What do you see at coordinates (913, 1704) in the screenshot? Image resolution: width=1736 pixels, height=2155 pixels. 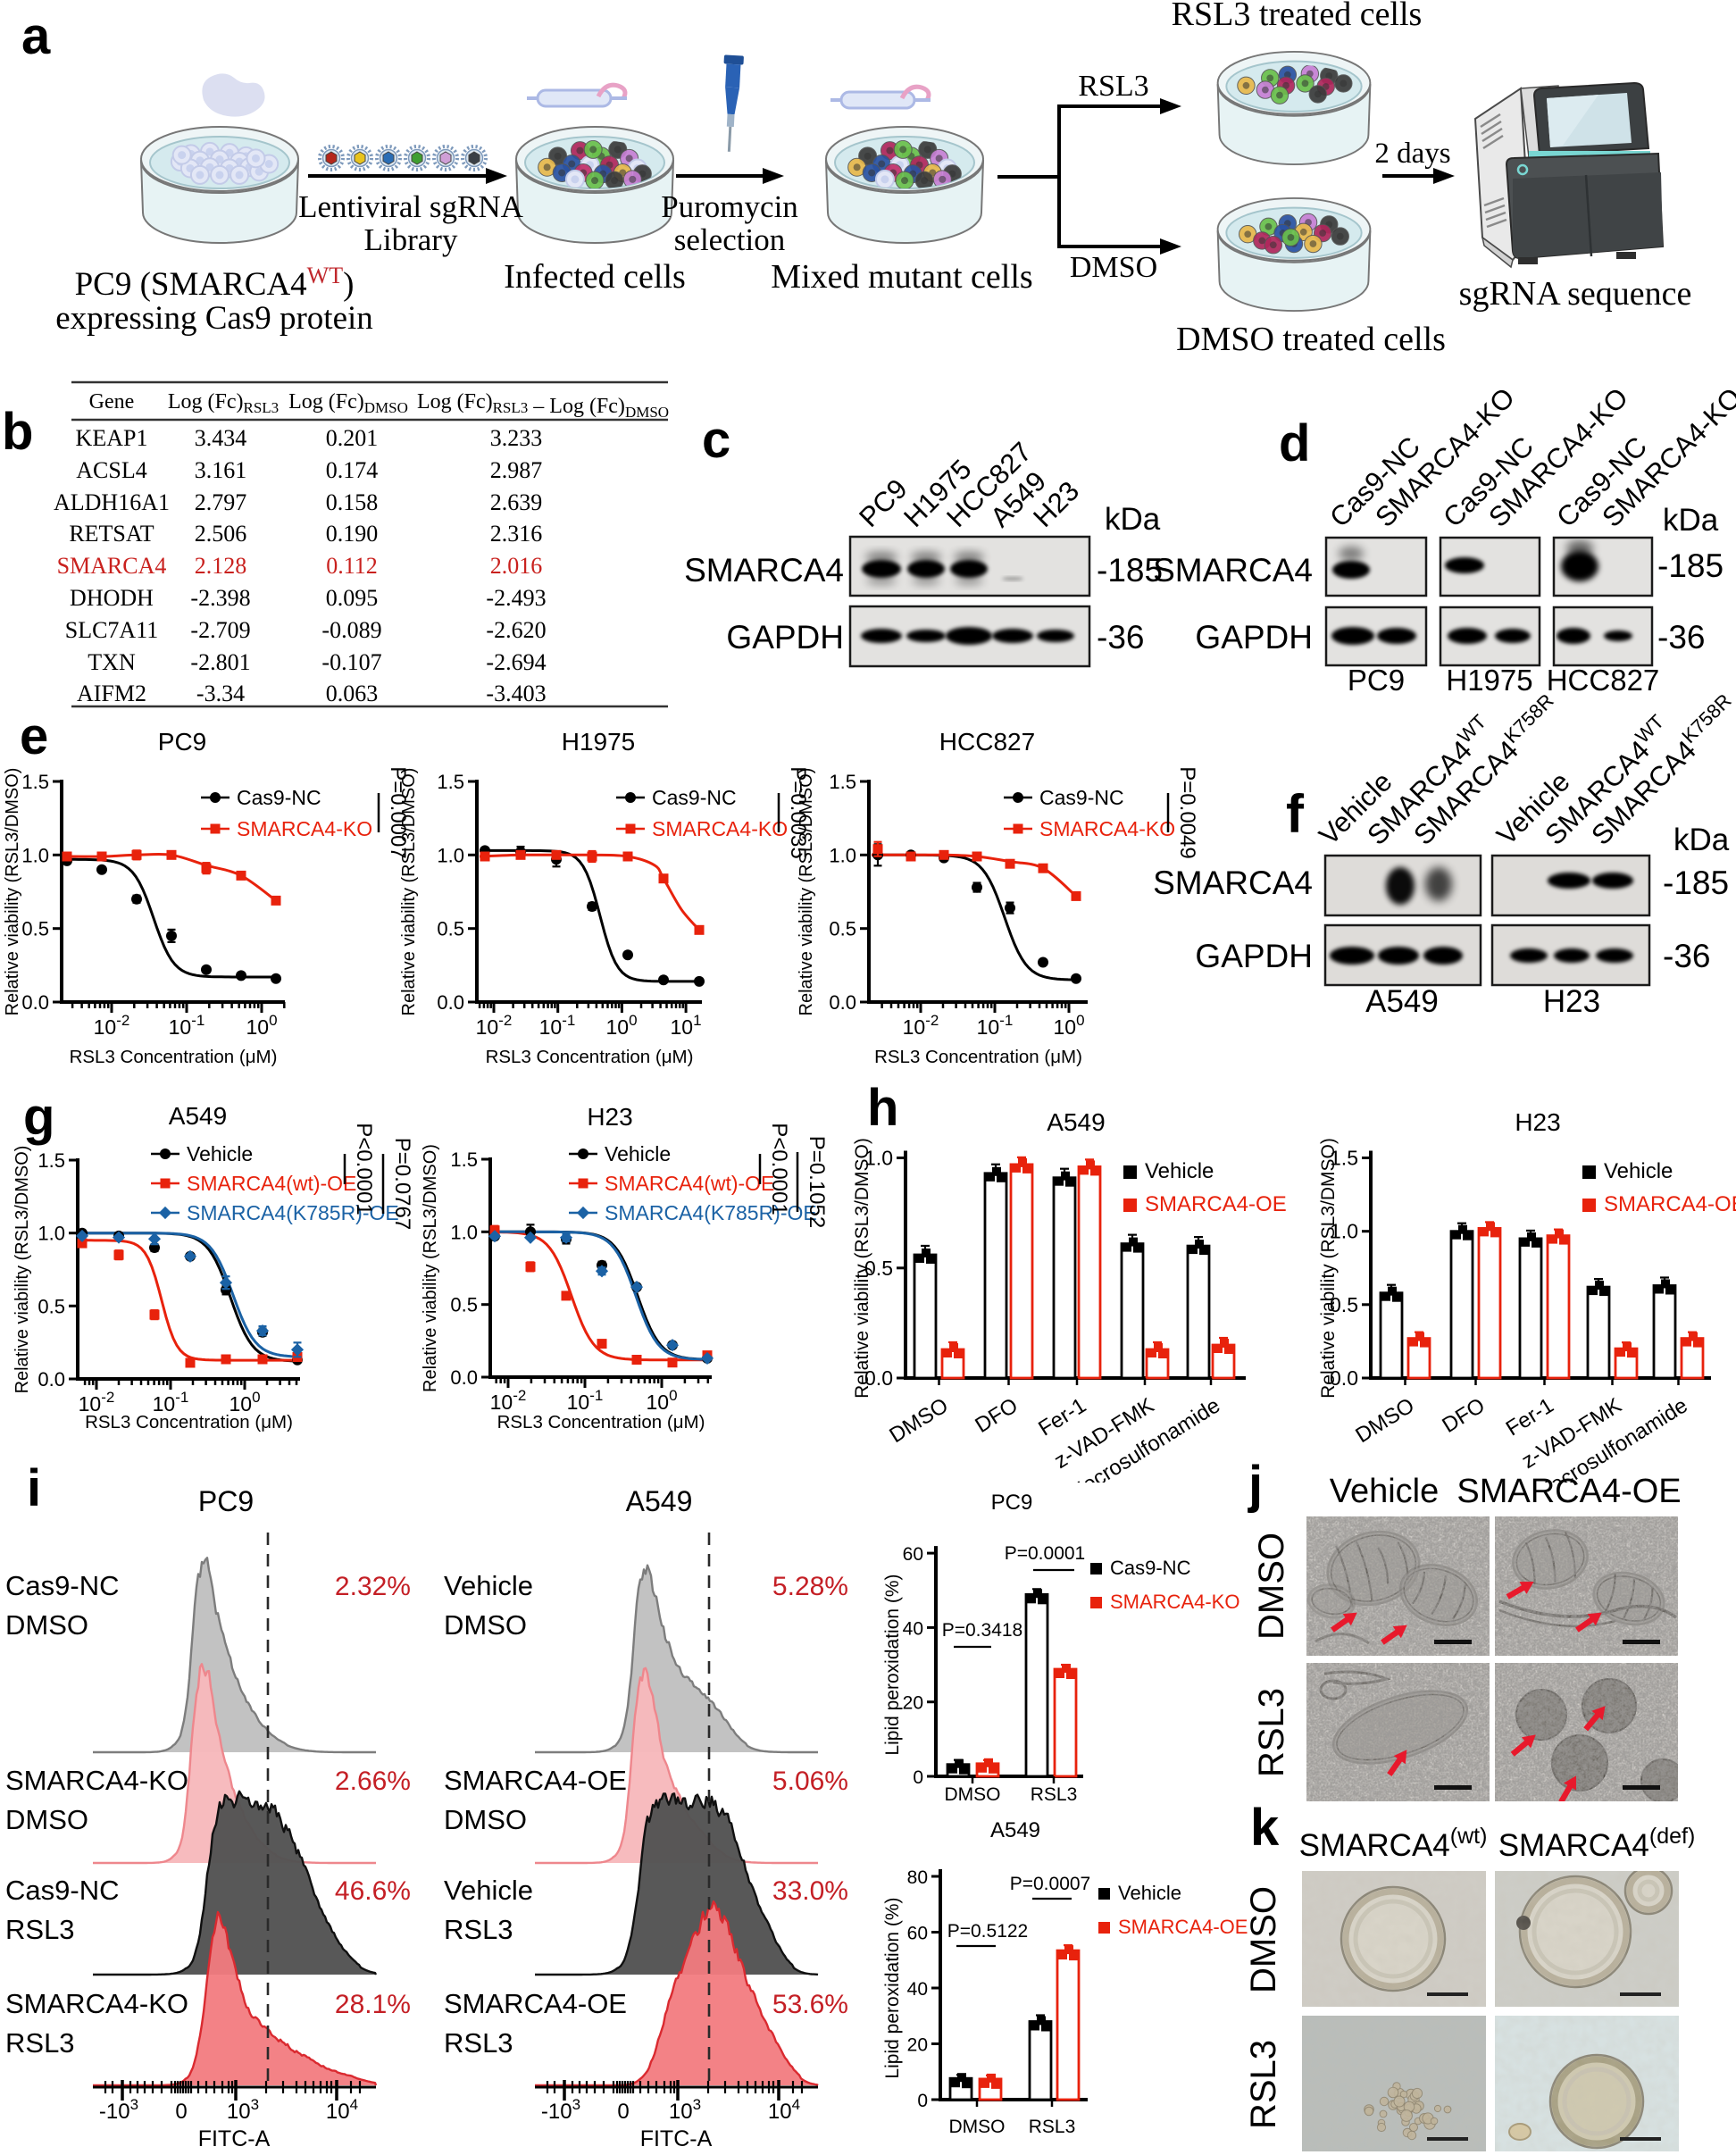 I see `svg-text: 20` at bounding box center [913, 1704].